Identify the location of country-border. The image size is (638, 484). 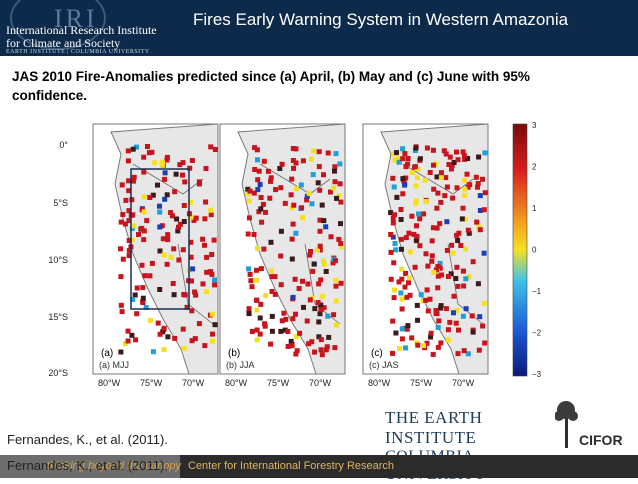
(438, 179).